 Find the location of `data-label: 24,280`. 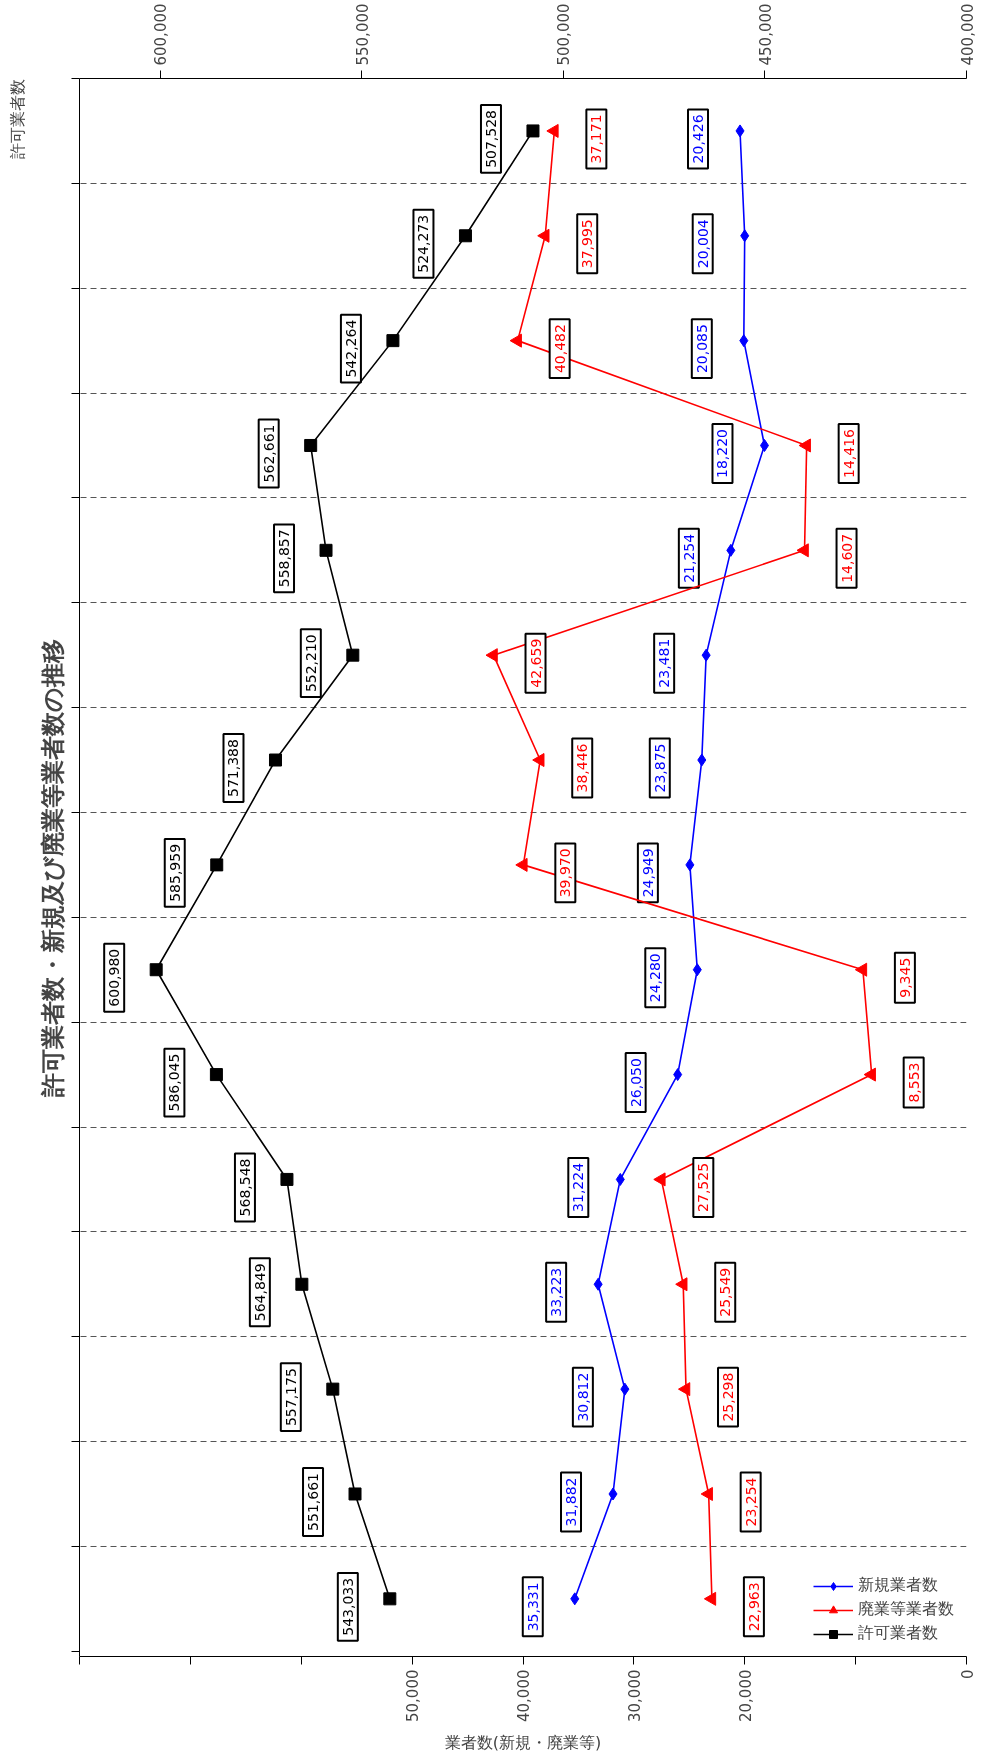

data-label: 24,280 is located at coordinates (655, 978).